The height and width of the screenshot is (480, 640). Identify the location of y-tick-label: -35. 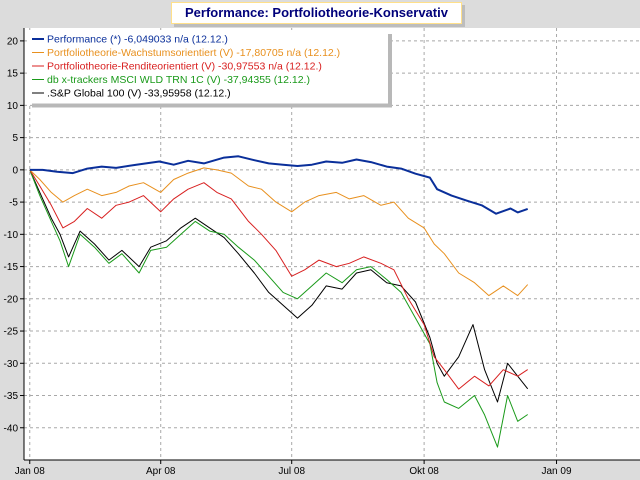
(11, 396).